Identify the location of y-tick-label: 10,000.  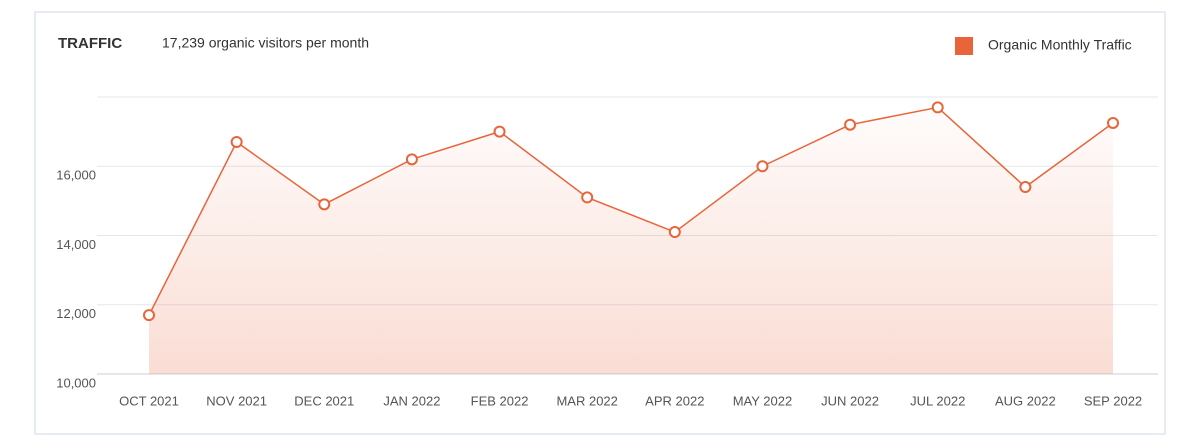
(76, 382).